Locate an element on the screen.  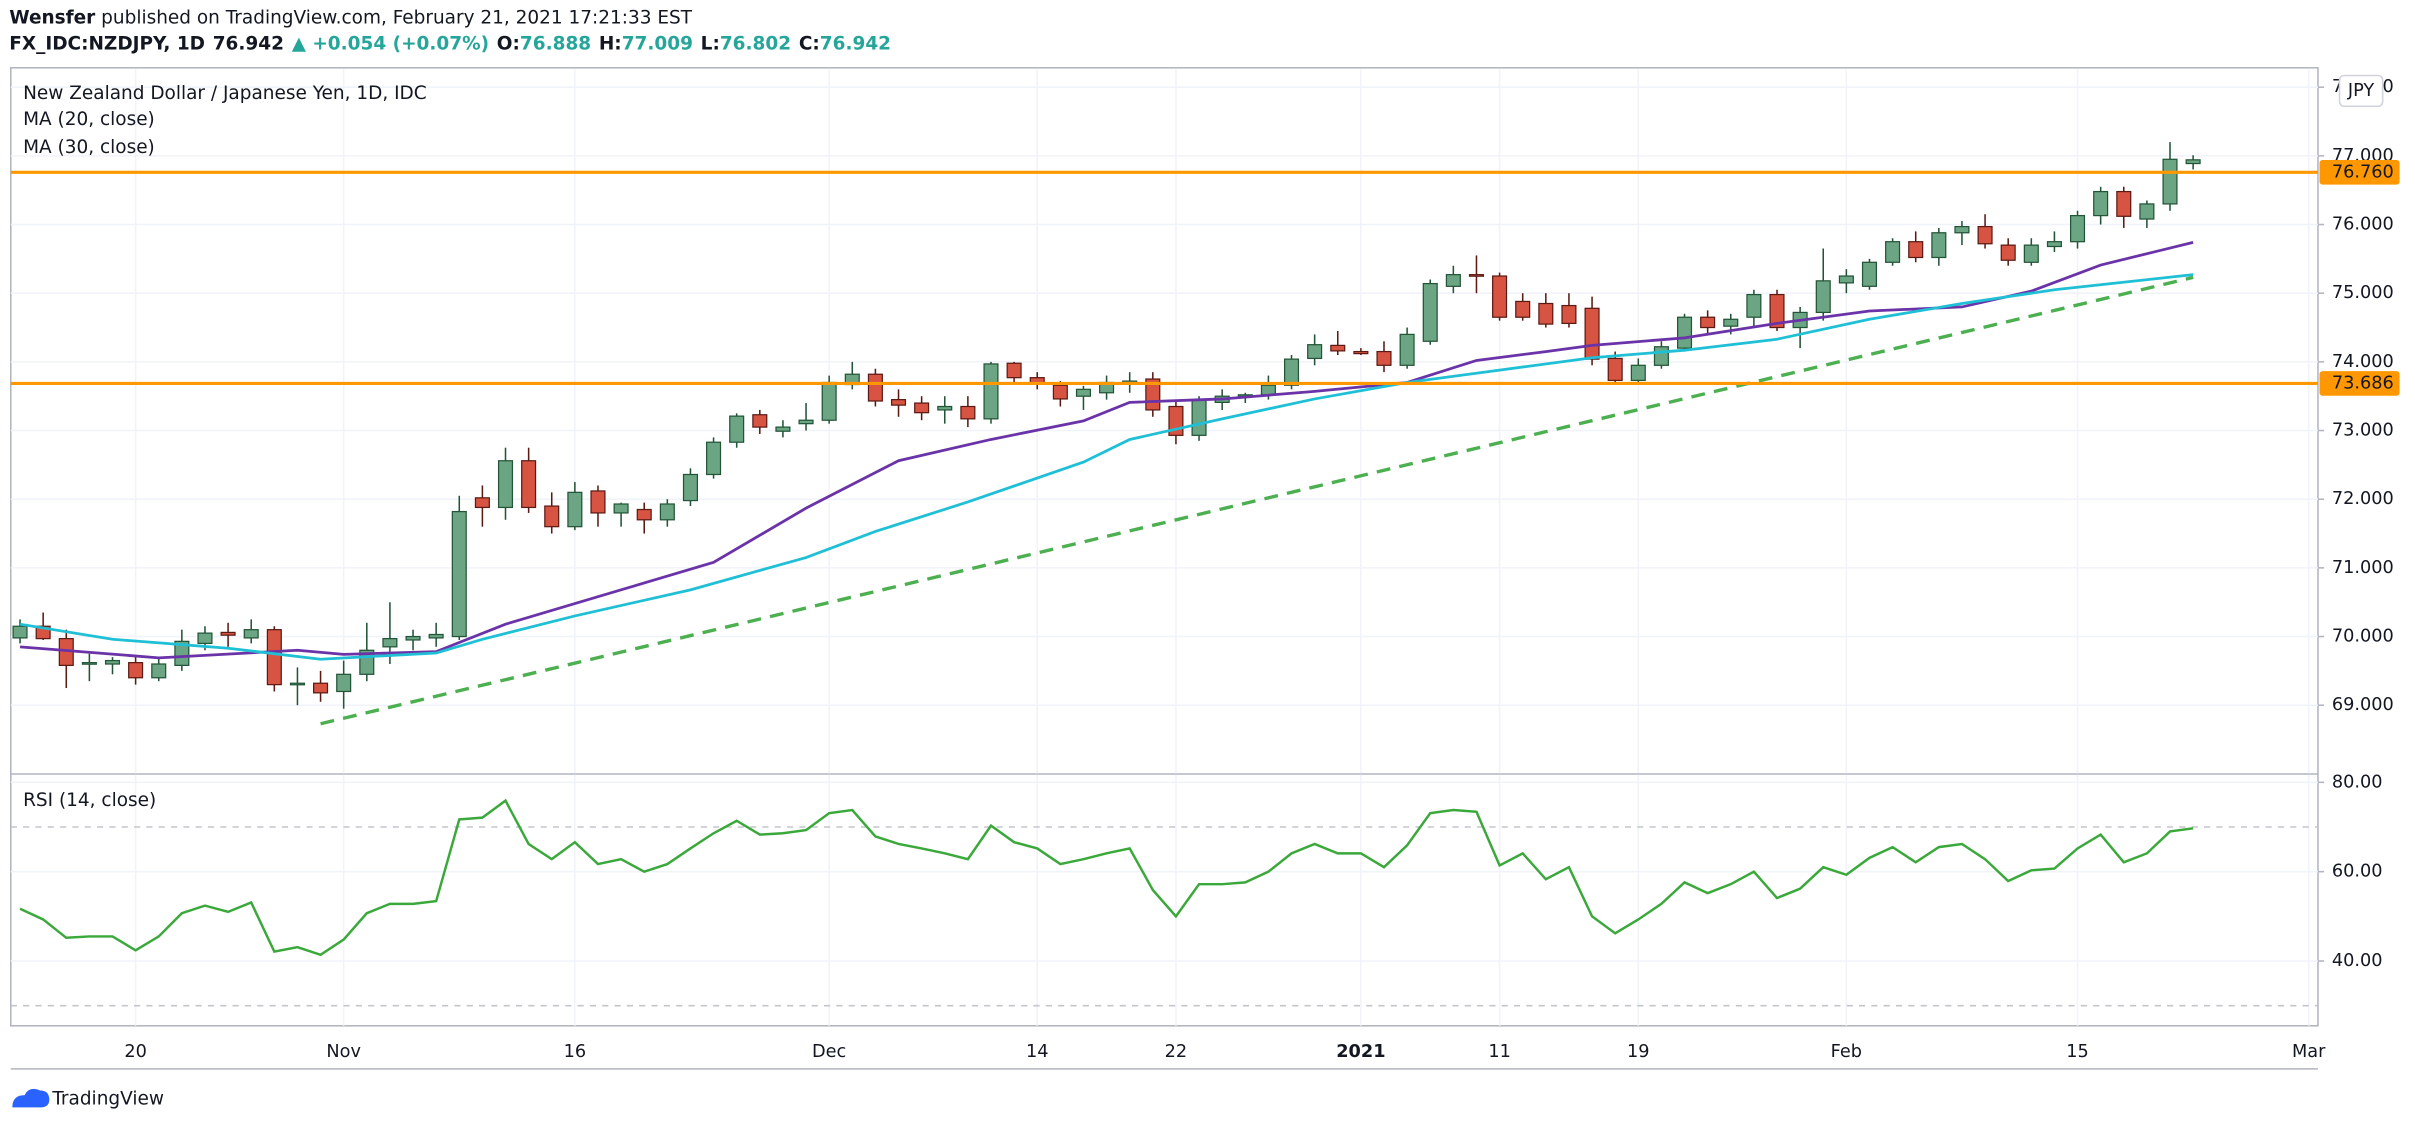
quote-part: 76.942 is located at coordinates (855, 44).